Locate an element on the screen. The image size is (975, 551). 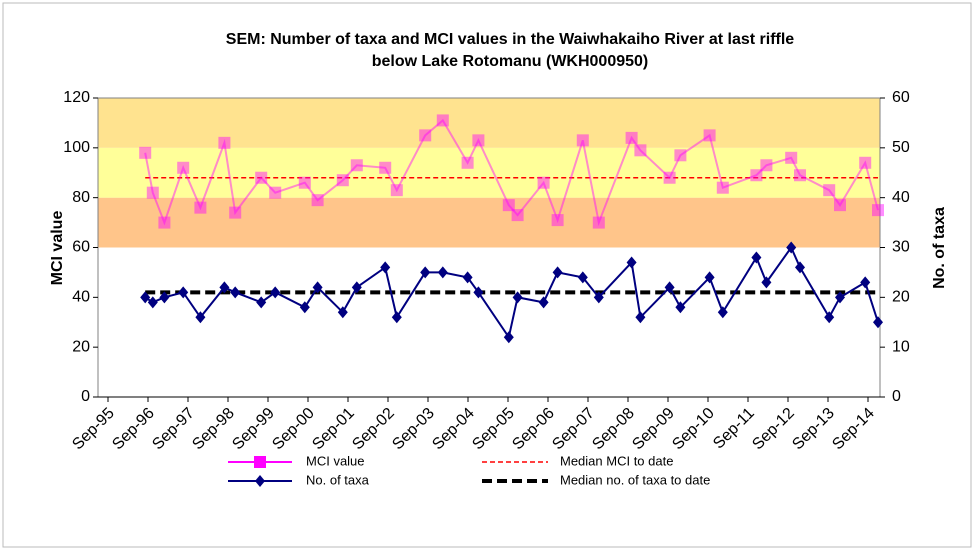
chart-title: below Lake Rotomanu (WKH000950) is located at coordinates (510, 61).